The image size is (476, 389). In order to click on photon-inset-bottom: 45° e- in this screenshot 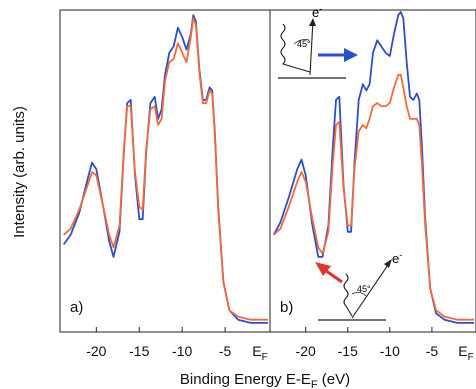, I will do `click(358, 285)`.